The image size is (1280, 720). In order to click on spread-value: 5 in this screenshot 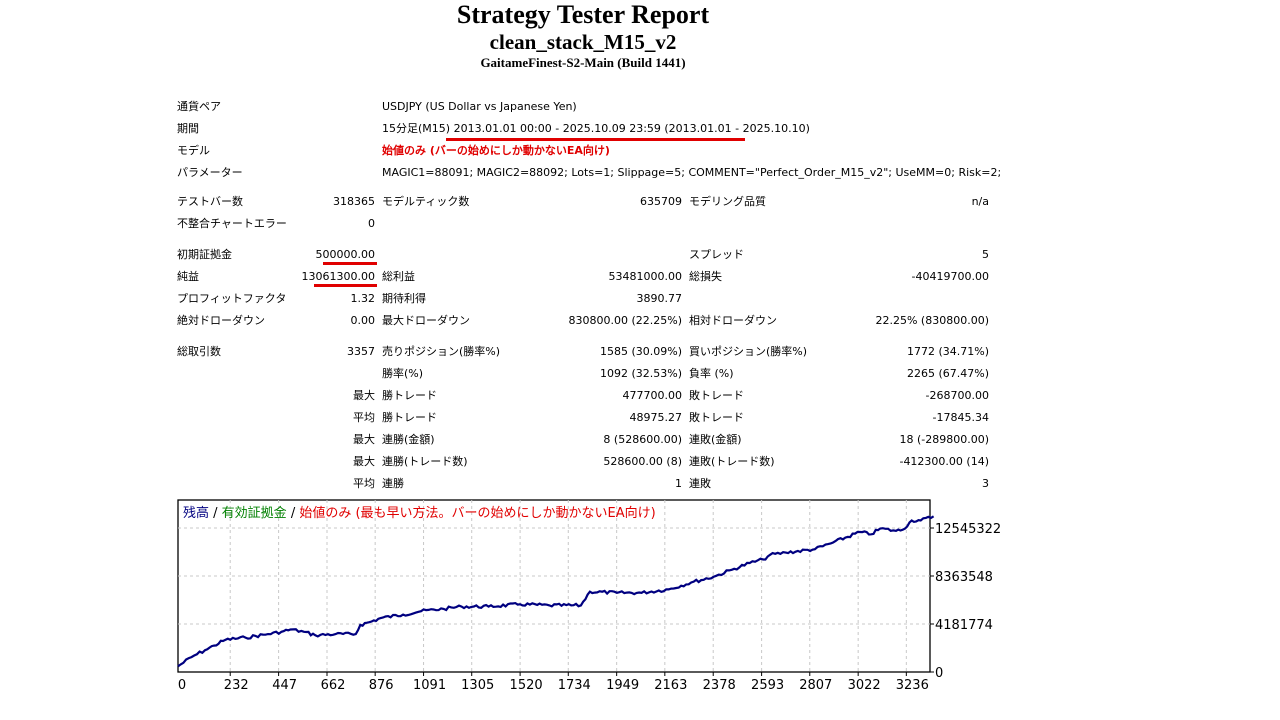, I will do `click(985, 254)`.